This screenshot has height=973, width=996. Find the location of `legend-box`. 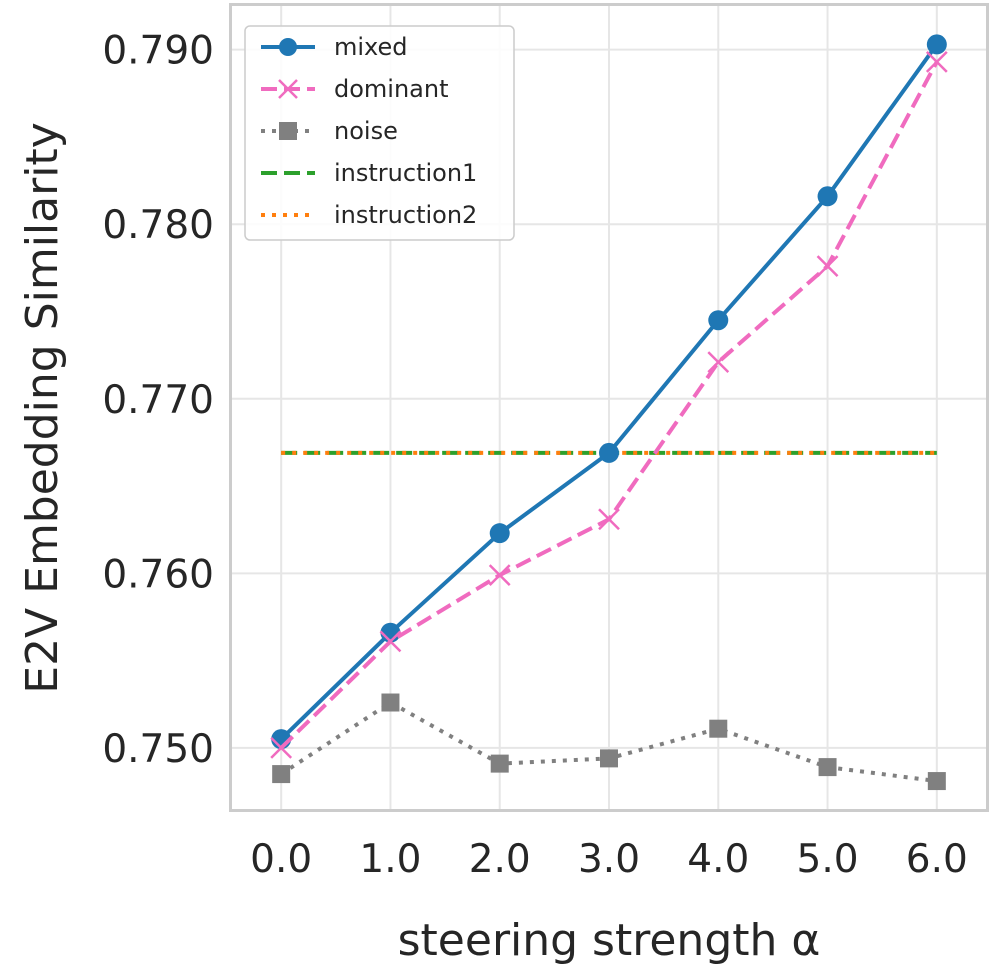

legend-box is located at coordinates (379, 133).